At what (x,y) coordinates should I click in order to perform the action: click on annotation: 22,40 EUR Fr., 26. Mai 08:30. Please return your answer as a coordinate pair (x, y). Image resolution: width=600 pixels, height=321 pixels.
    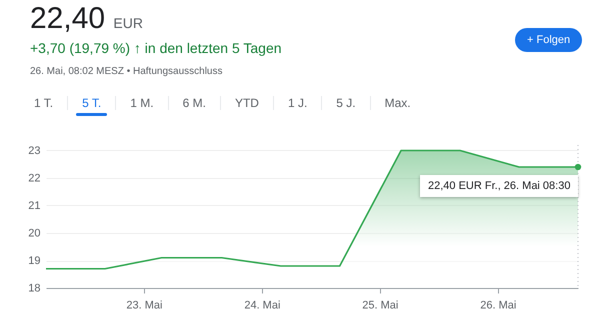
    Looking at the image, I should click on (499, 186).